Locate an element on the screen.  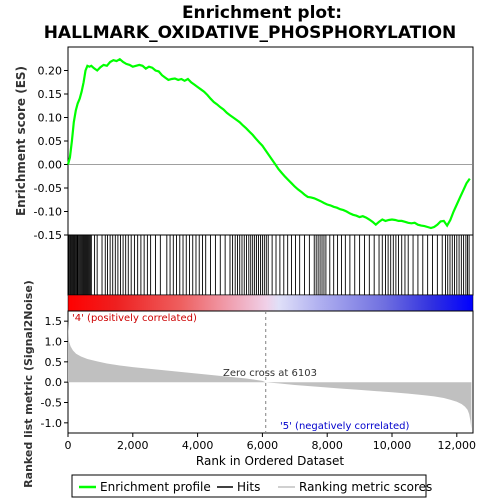
legend-enrichment-label: Enrichment profile is located at coordinates (155, 487).